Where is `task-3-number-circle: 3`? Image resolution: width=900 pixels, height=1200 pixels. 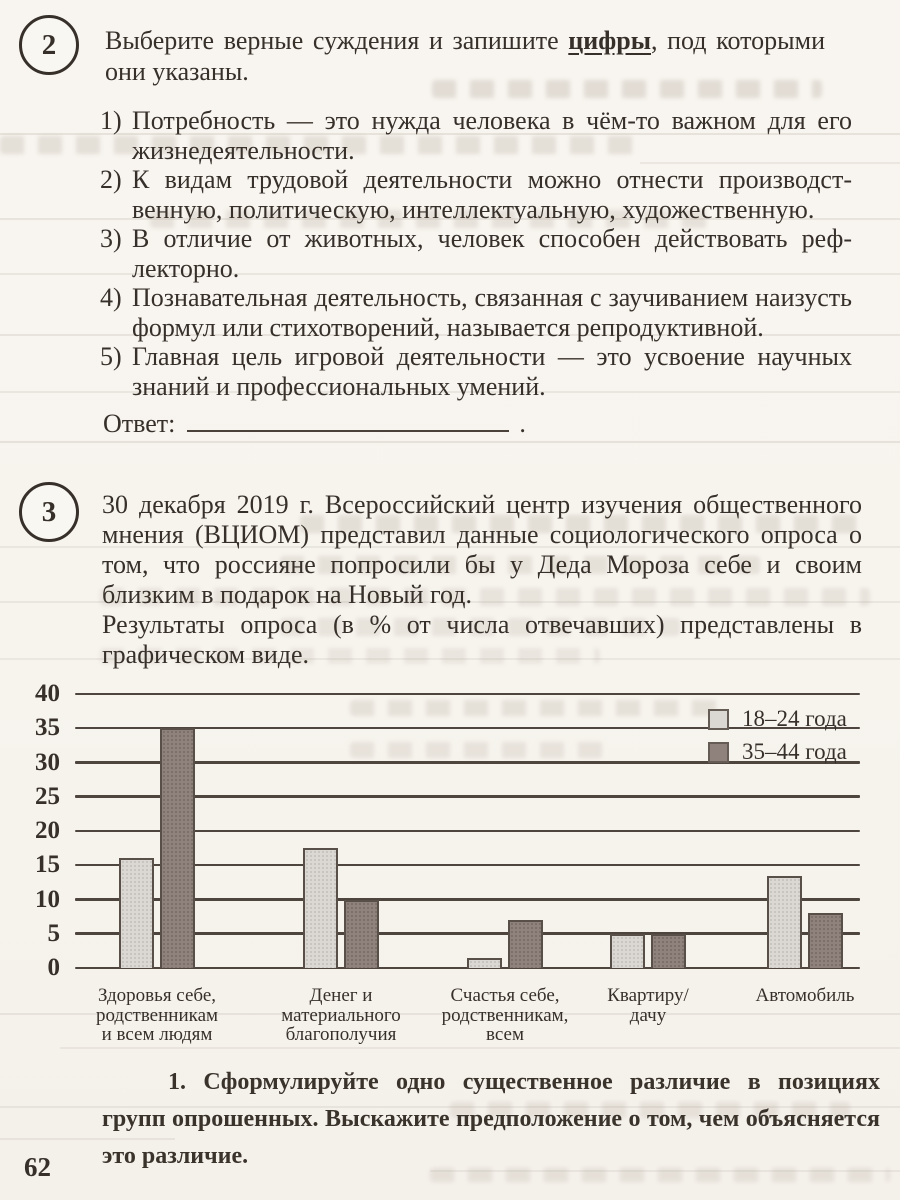
task-3-number-circle: 3 is located at coordinates (49, 512).